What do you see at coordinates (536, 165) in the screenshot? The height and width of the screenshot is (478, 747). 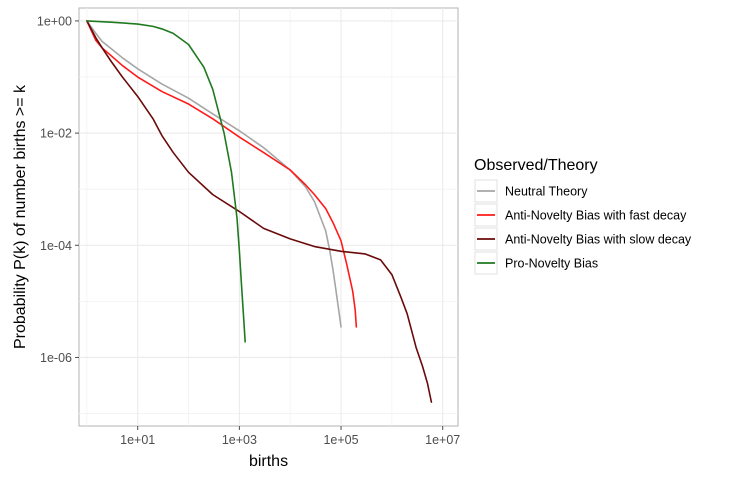 I see `legend-title: Observed/Theory` at bounding box center [536, 165].